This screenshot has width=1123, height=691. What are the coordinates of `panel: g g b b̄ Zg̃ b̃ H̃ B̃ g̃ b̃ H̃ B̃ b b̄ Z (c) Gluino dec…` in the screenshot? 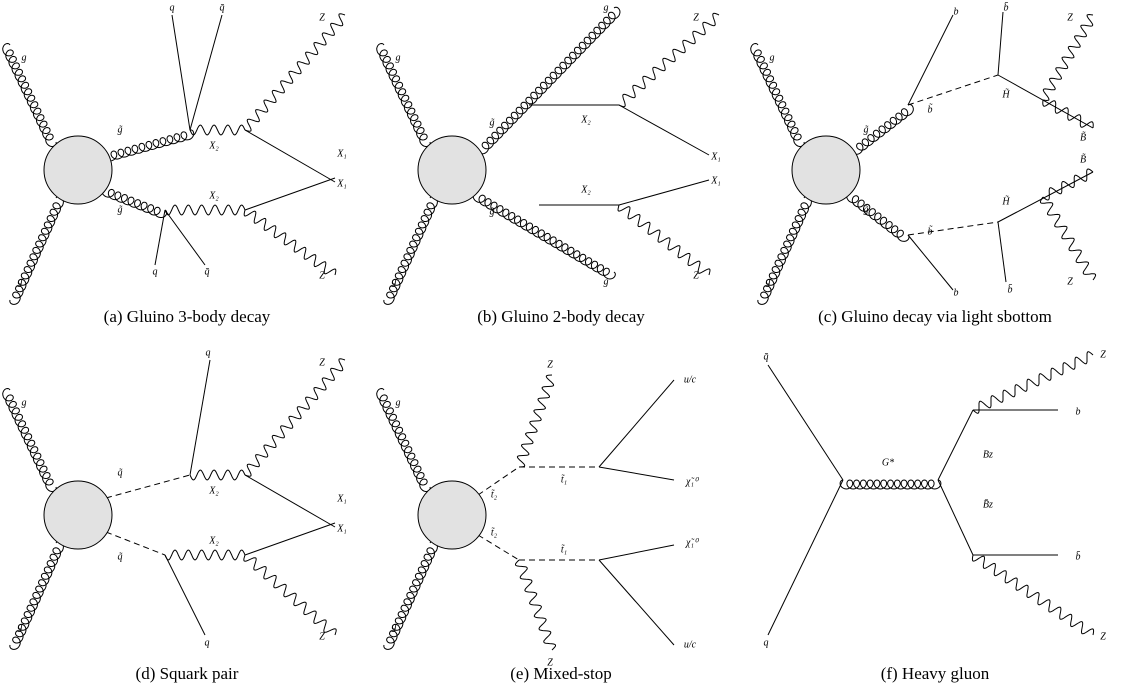 It's located at (923, 163).